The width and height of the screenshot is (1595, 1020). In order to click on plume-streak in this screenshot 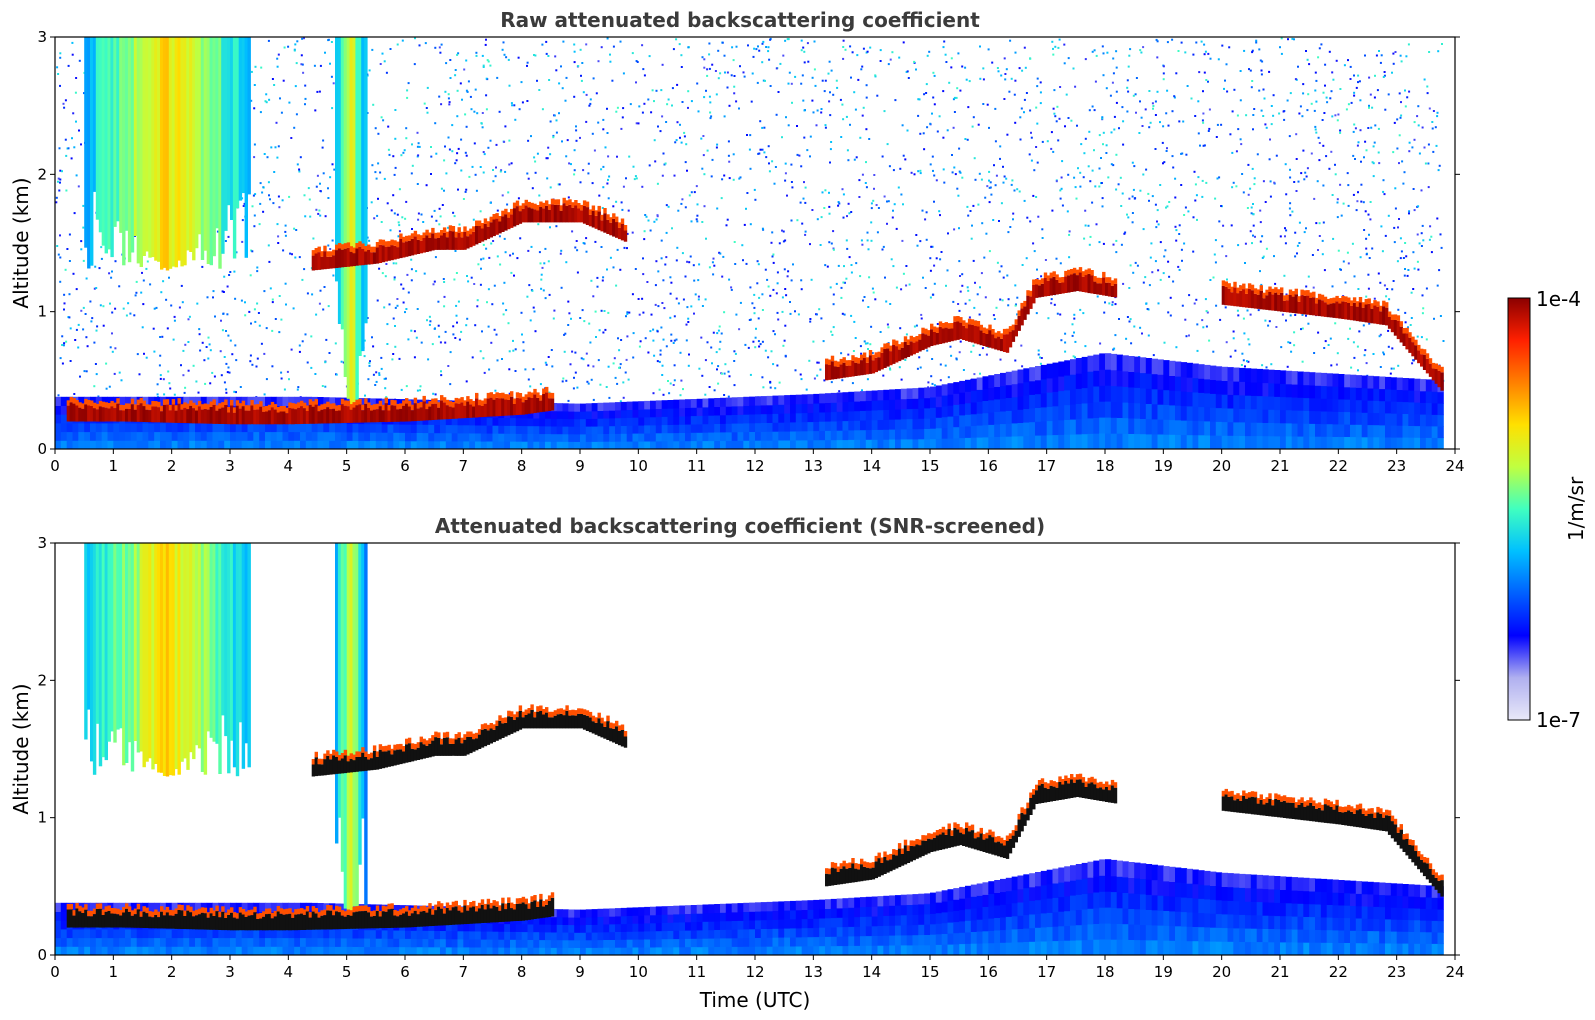, I will do `click(127, 134)`.